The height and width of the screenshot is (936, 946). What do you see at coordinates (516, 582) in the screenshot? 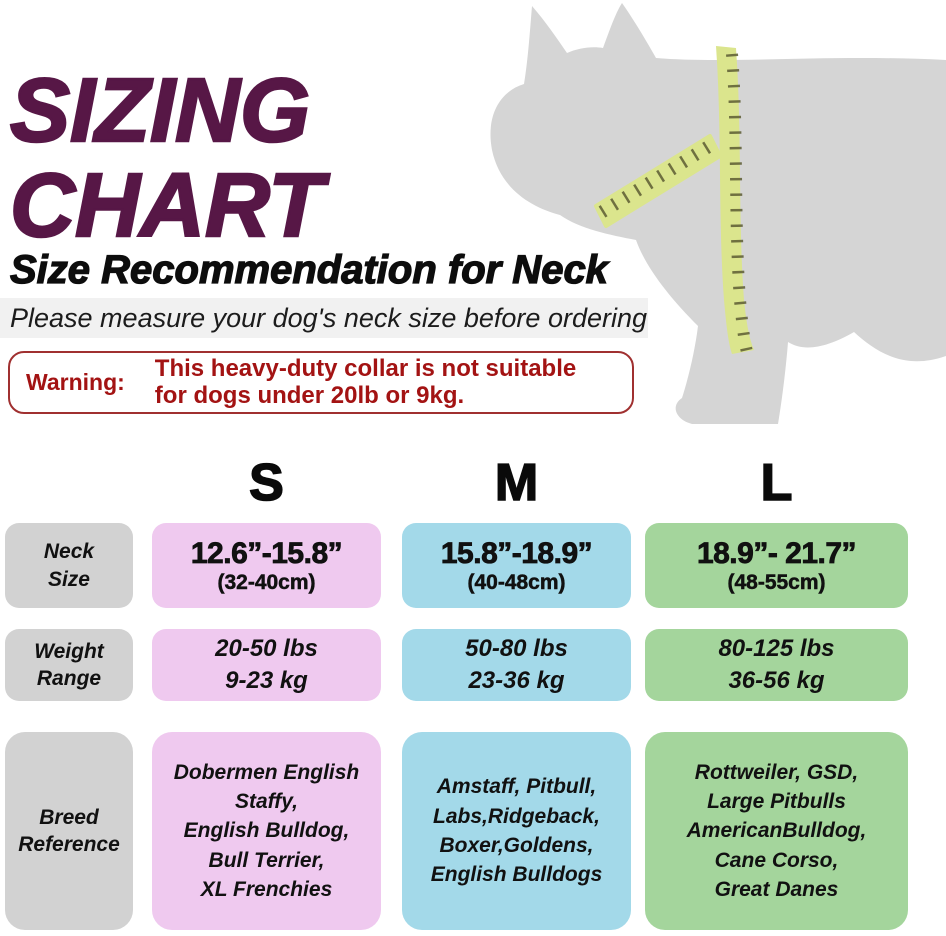
I see `neck-size-m-cm: (40-48cm)` at bounding box center [516, 582].